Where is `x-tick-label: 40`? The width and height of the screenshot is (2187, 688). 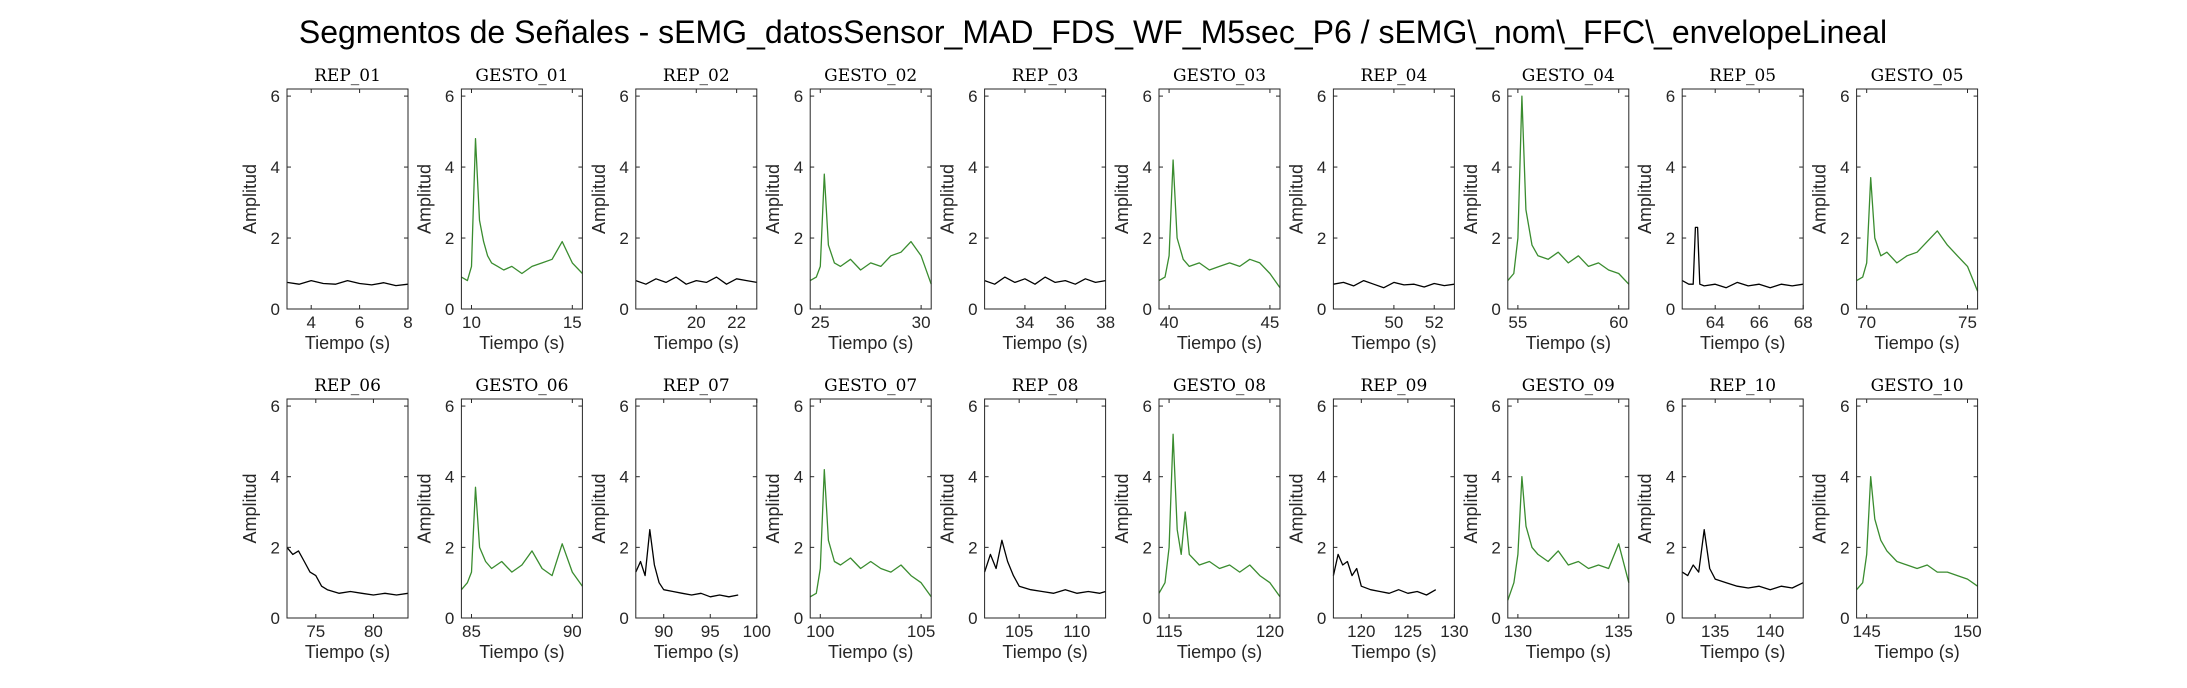 x-tick-label: 40 is located at coordinates (1169, 322).